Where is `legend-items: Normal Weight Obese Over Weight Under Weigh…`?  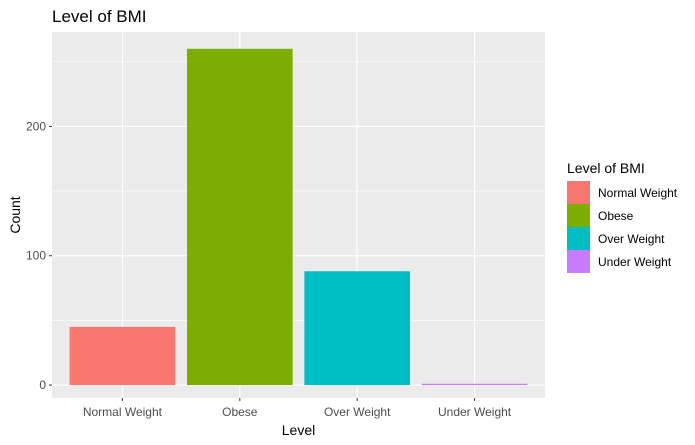
legend-items: Normal Weight Obese Over Weight Under Weigh… is located at coordinates (622, 227).